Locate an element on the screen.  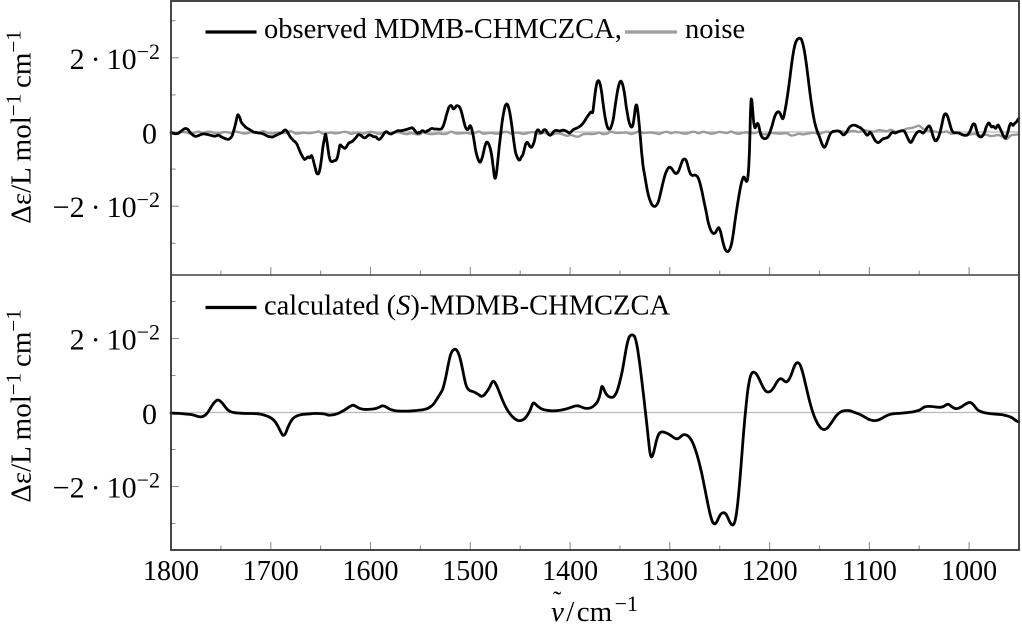
svg-text: 1300 is located at coordinates (670, 571).